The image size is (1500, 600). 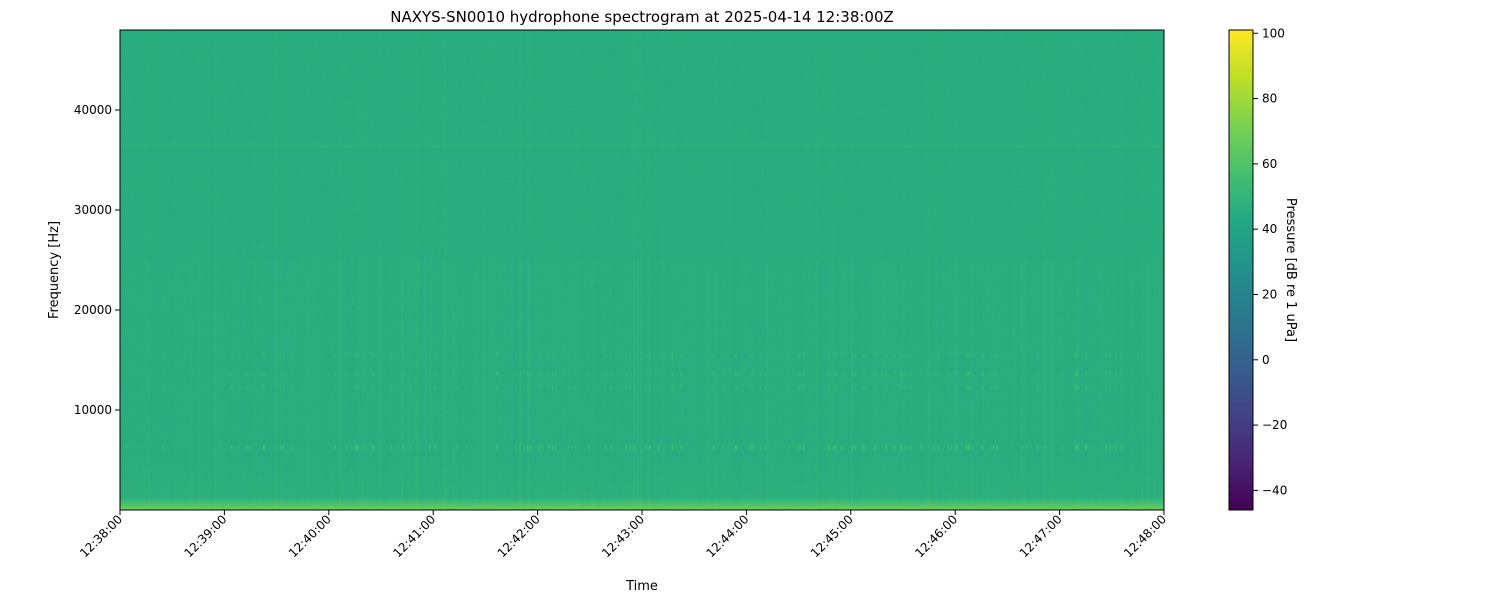 What do you see at coordinates (414, 536) in the screenshot?
I see `x-tick-label: 12:41:00` at bounding box center [414, 536].